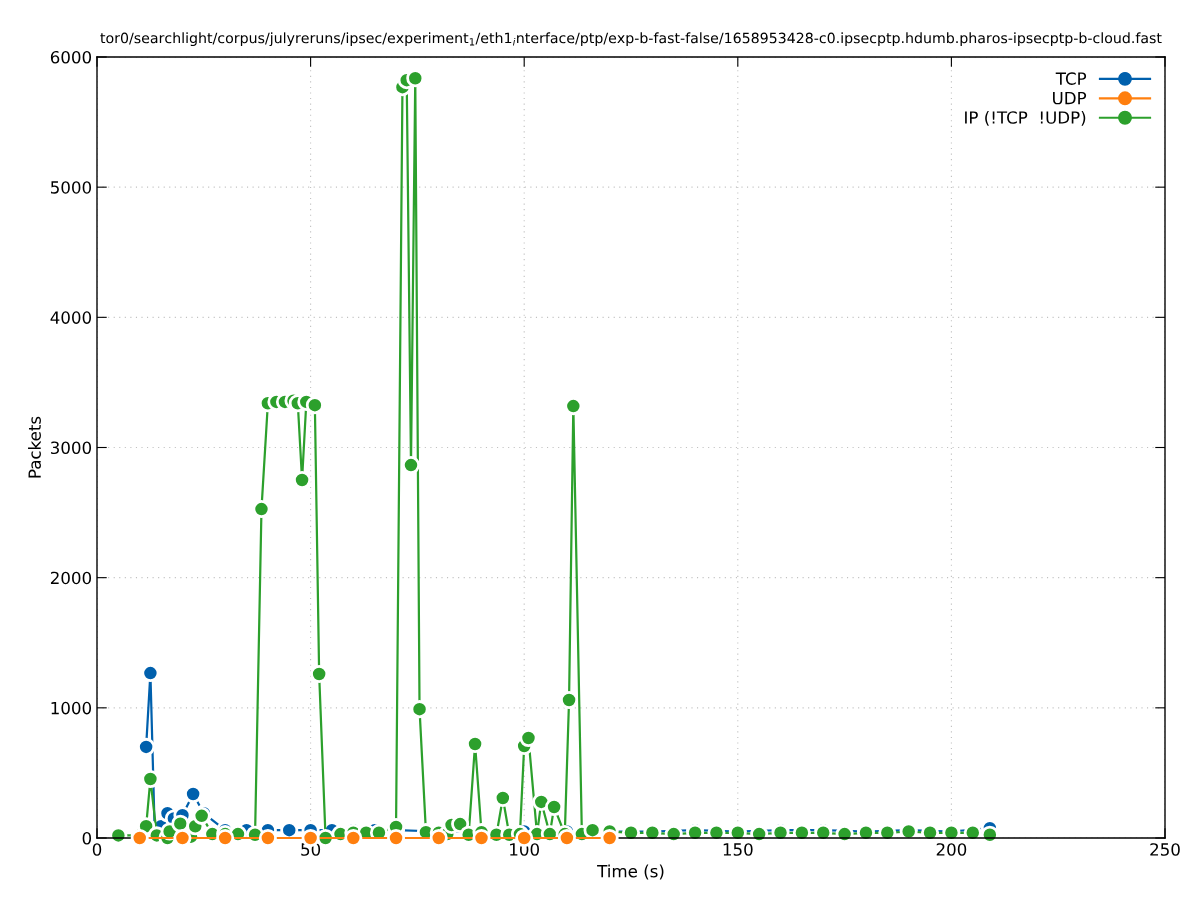 Image resolution: width=1197 pixels, height=900 pixels. I want to click on x-tick-label: 250, so click(1165, 849).